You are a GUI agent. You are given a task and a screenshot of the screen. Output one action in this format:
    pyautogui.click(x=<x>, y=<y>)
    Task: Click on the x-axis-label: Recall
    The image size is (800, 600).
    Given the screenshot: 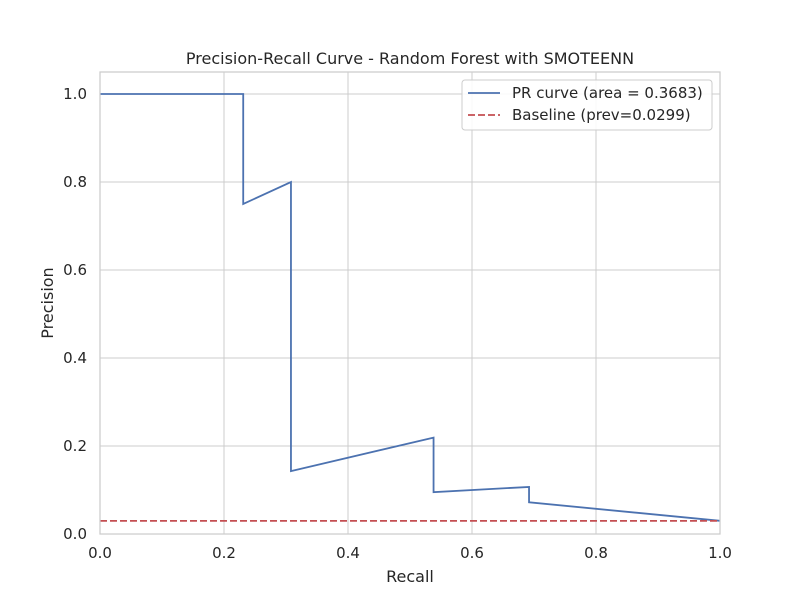 What is the action you would take?
    pyautogui.click(x=410, y=576)
    